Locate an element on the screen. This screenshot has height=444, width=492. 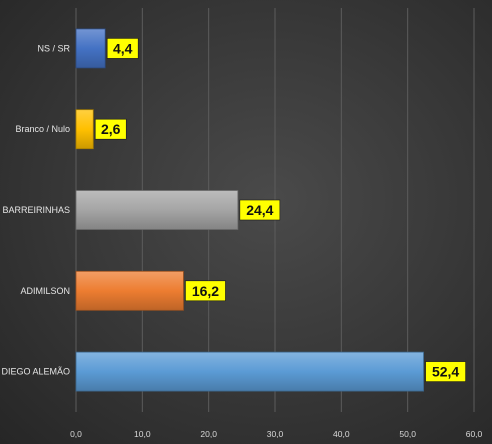
data-label: 52,4 is located at coordinates (445, 372).